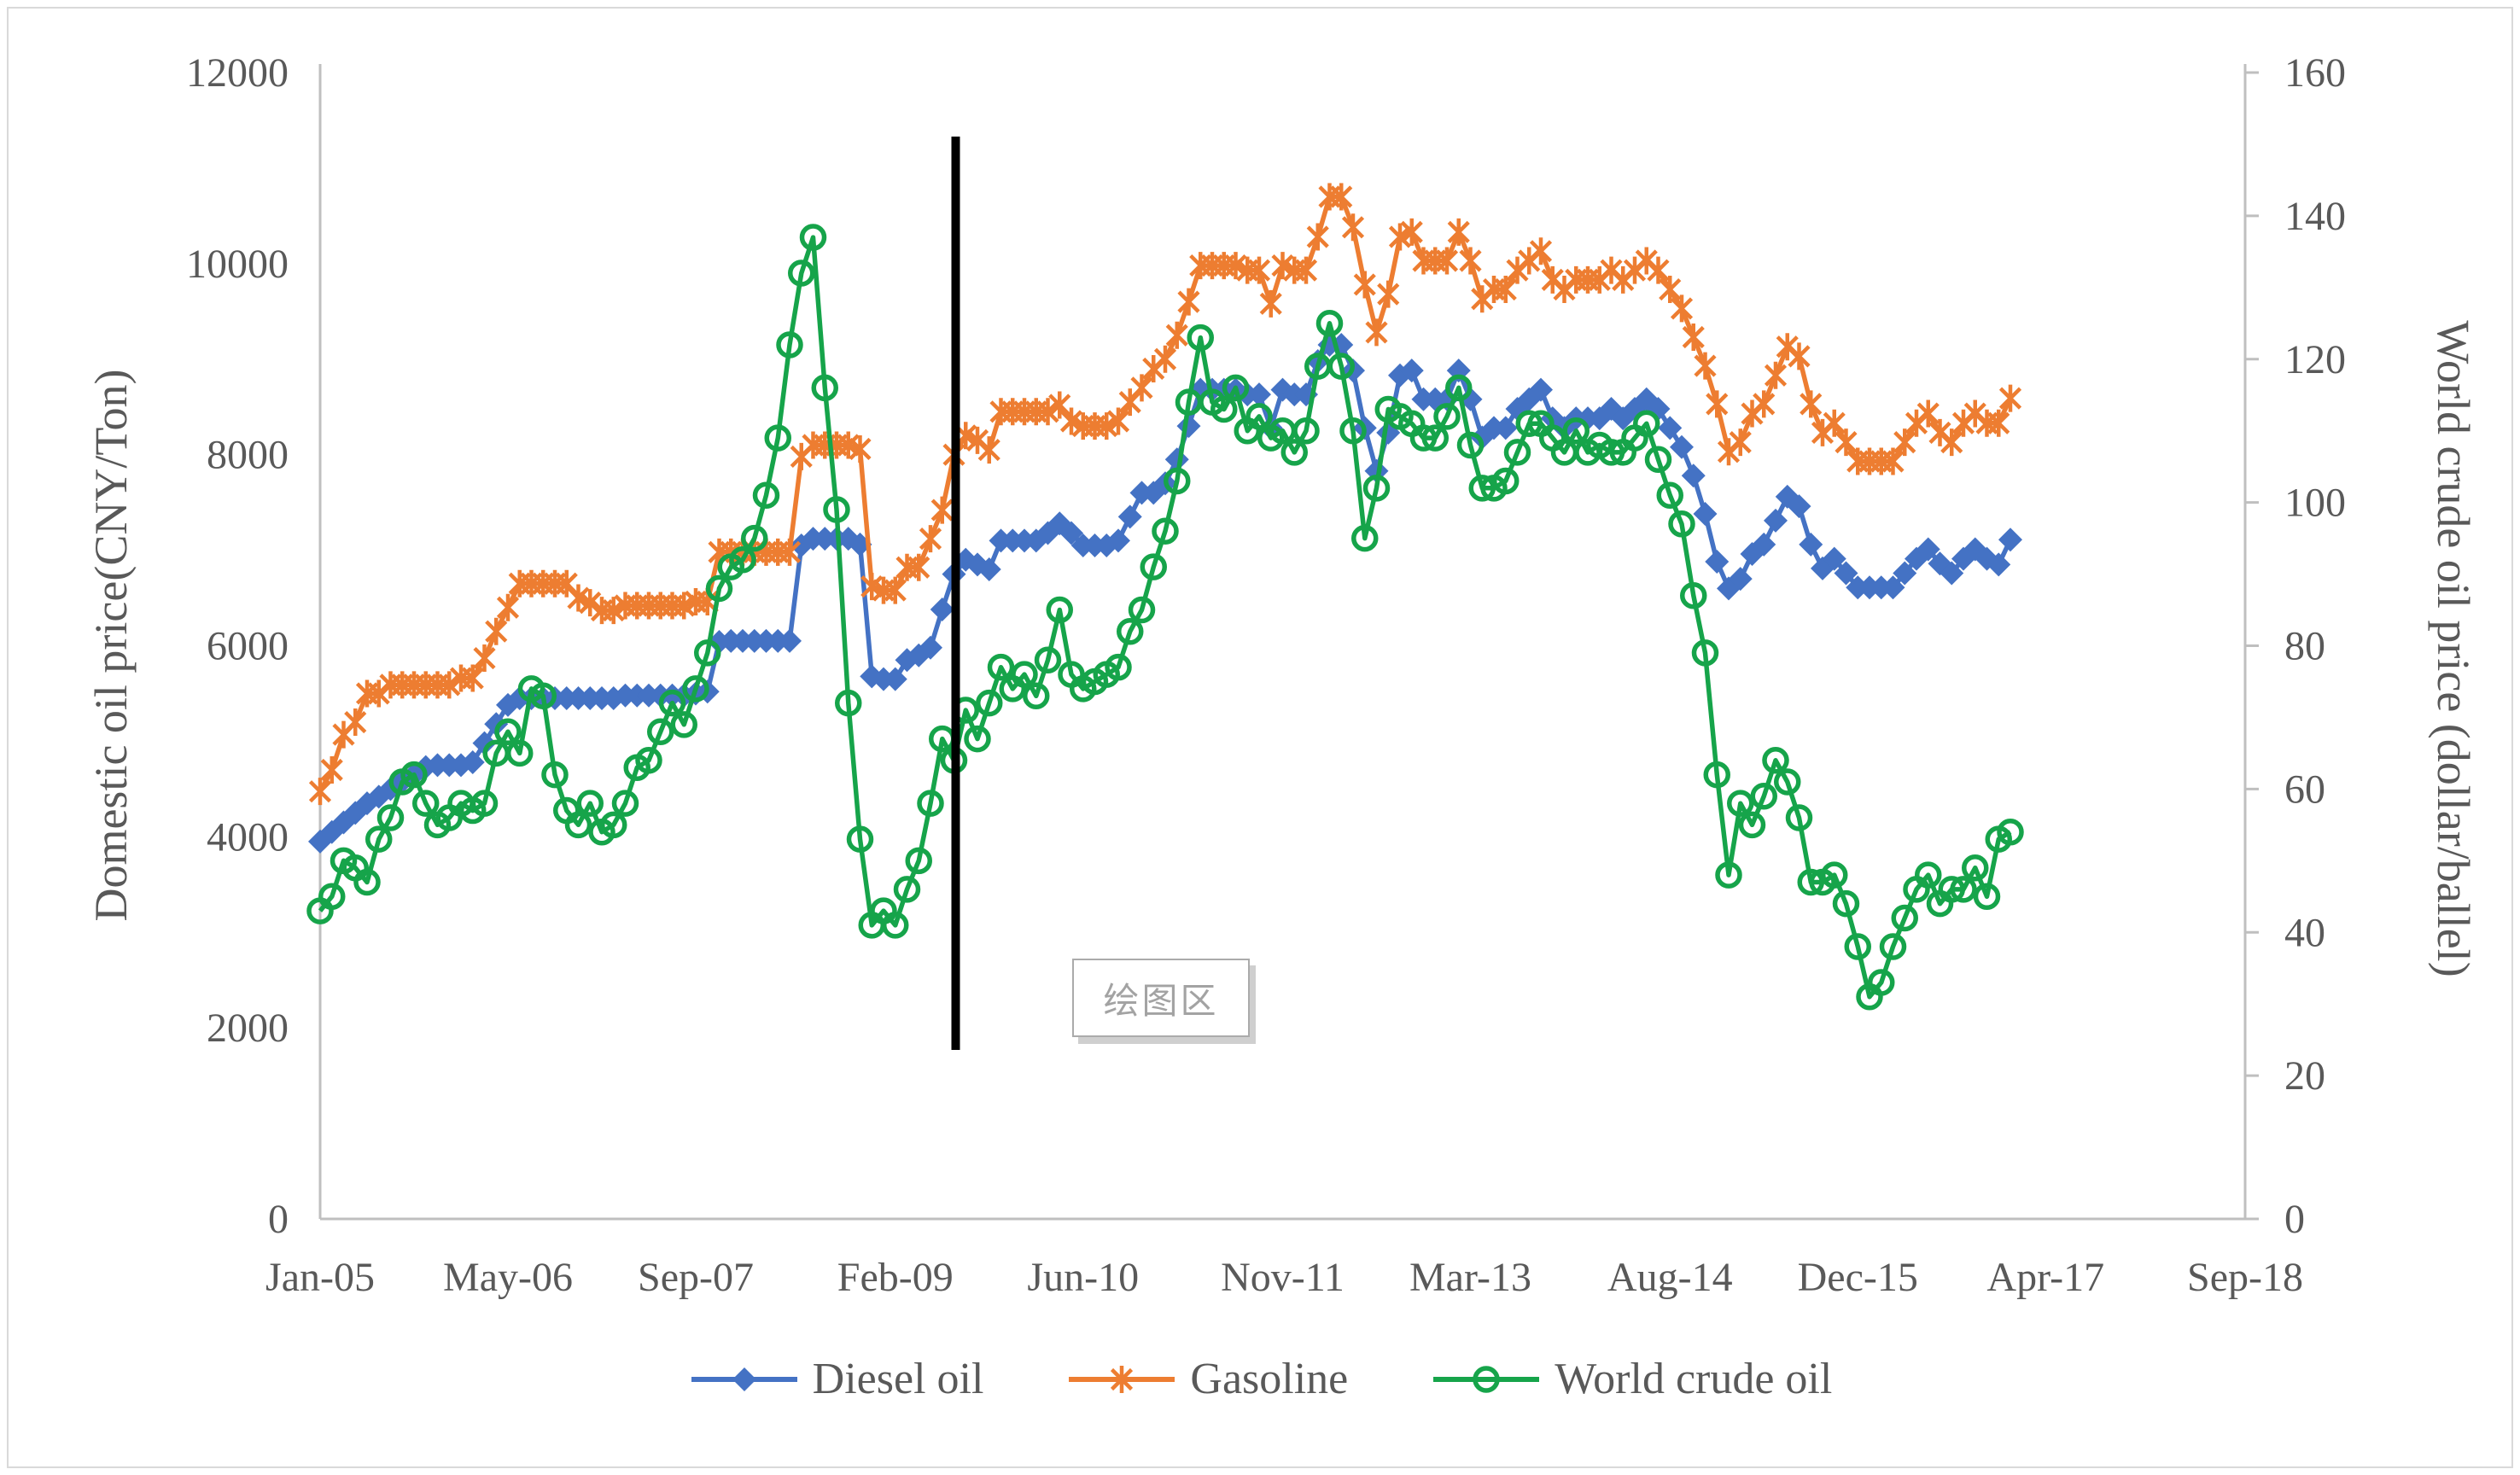 This screenshot has width=2520, height=1475. I want to click on left-axis-tick-label: 0, so click(278, 1219).